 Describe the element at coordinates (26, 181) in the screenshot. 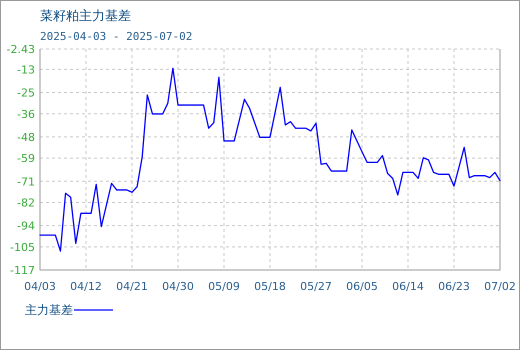

I see `y-tick-label: -71` at that location.